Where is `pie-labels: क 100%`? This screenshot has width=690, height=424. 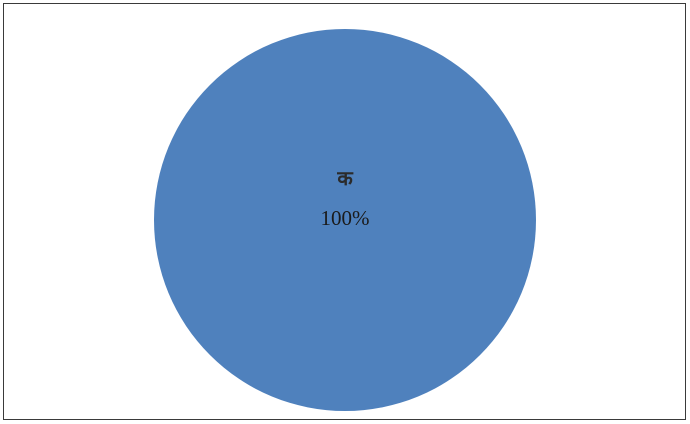 pie-labels: क 100% is located at coordinates (345, 198).